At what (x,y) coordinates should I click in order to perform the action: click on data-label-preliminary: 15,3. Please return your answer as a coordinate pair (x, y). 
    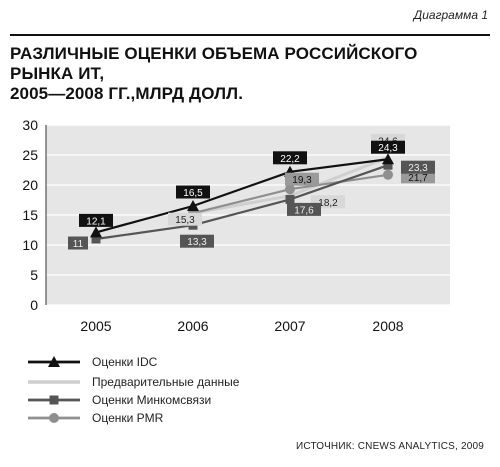
    Looking at the image, I should click on (185, 219).